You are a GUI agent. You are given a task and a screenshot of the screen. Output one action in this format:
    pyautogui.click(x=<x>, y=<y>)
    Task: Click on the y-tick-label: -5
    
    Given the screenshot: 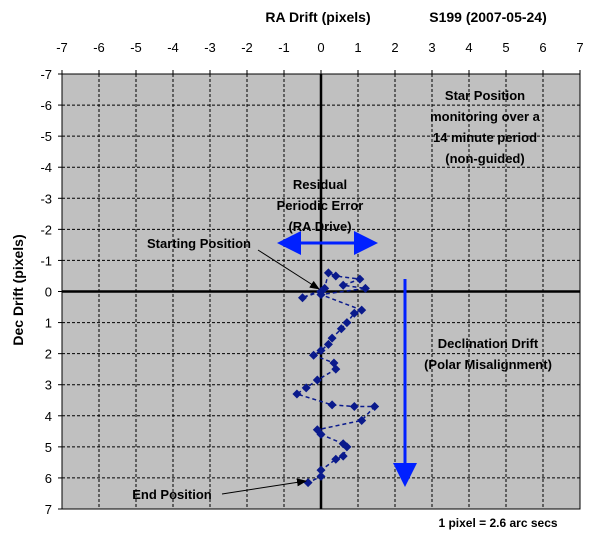 What is the action you would take?
    pyautogui.click(x=46, y=136)
    